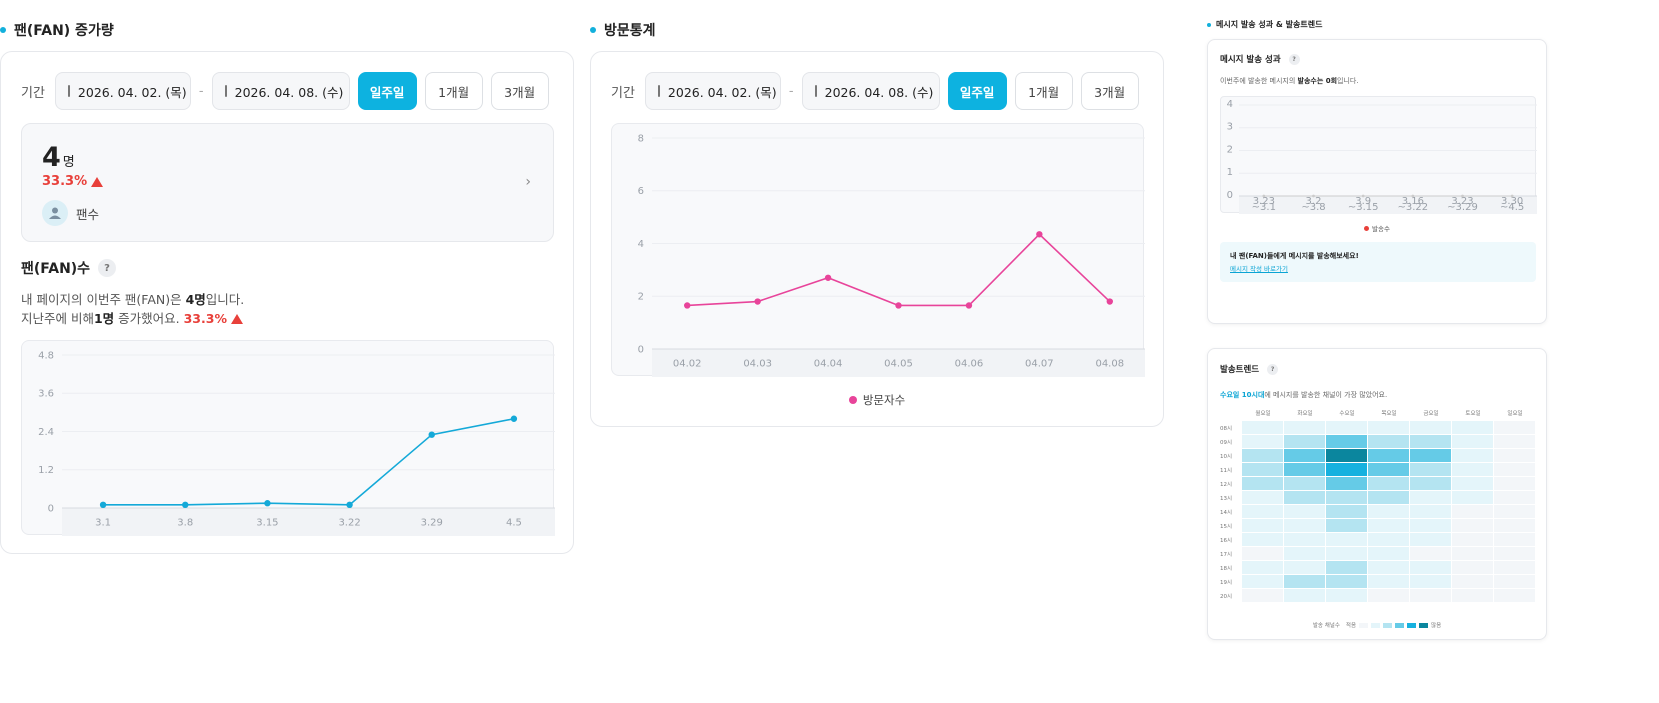 The image size is (1659, 703). Describe the element at coordinates (73, 181) in the screenshot. I see `fan-change: 33.3%` at that location.